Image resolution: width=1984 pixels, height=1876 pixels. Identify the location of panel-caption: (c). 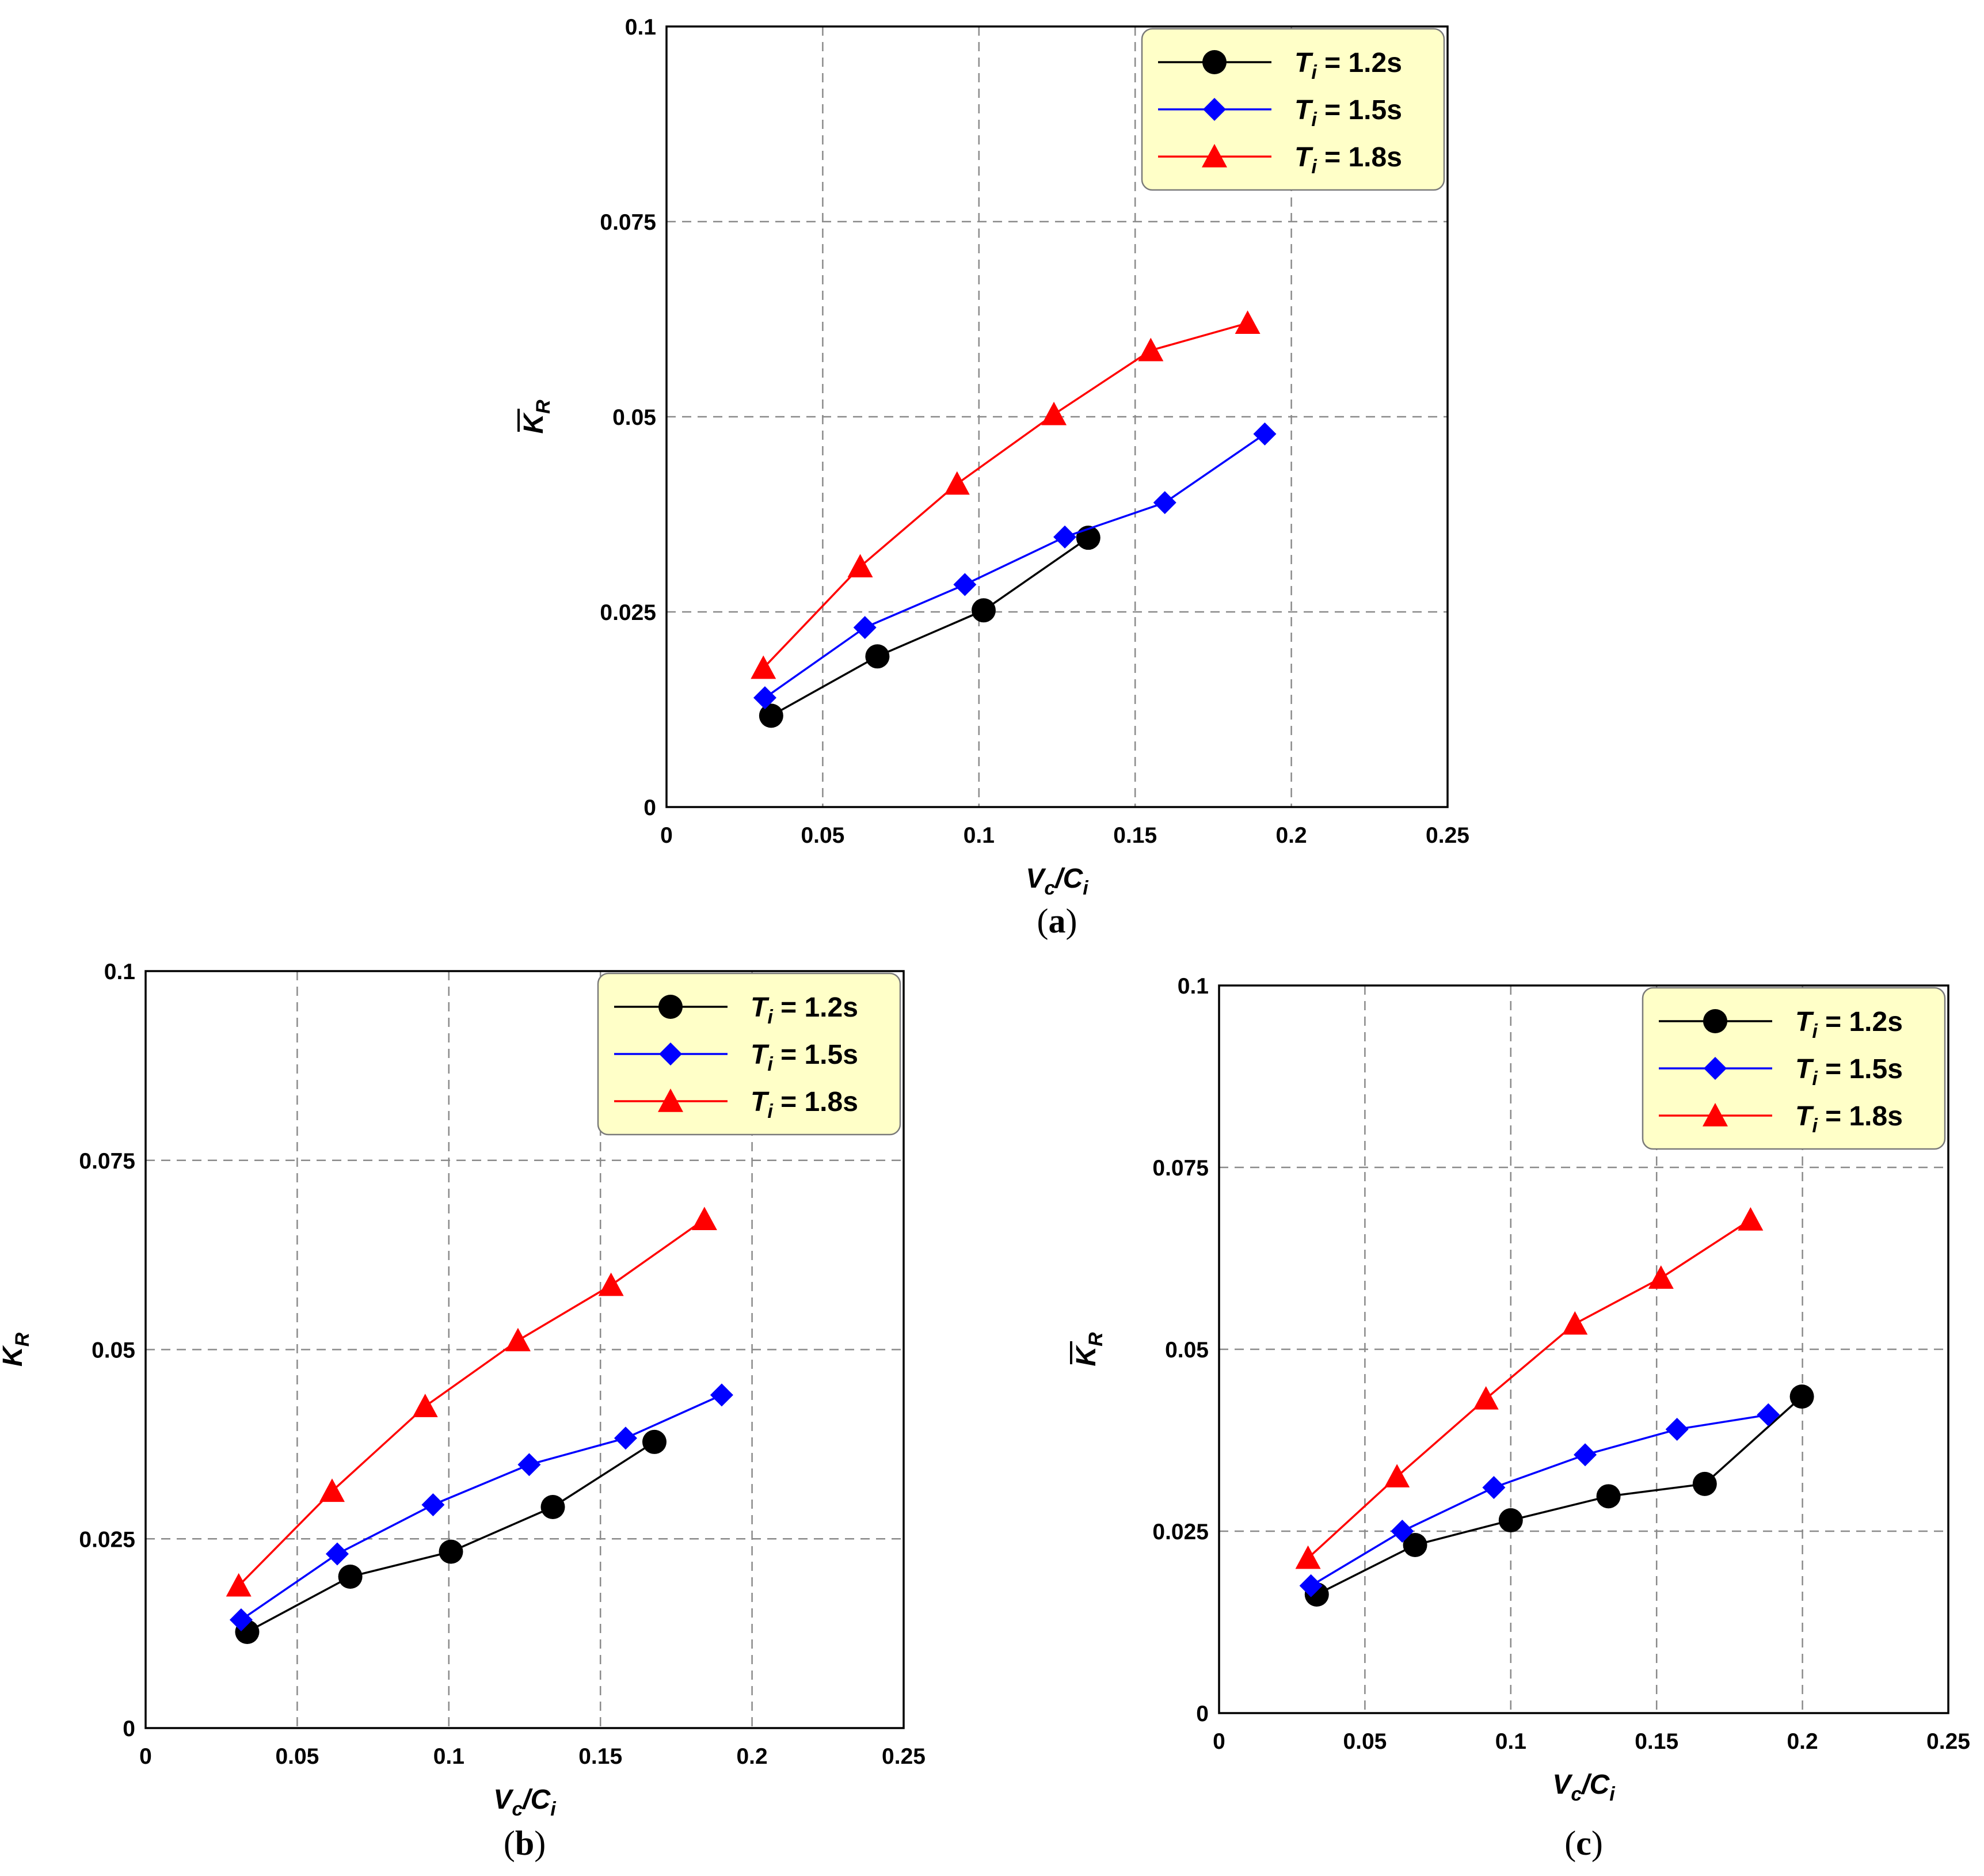
(1583, 1843).